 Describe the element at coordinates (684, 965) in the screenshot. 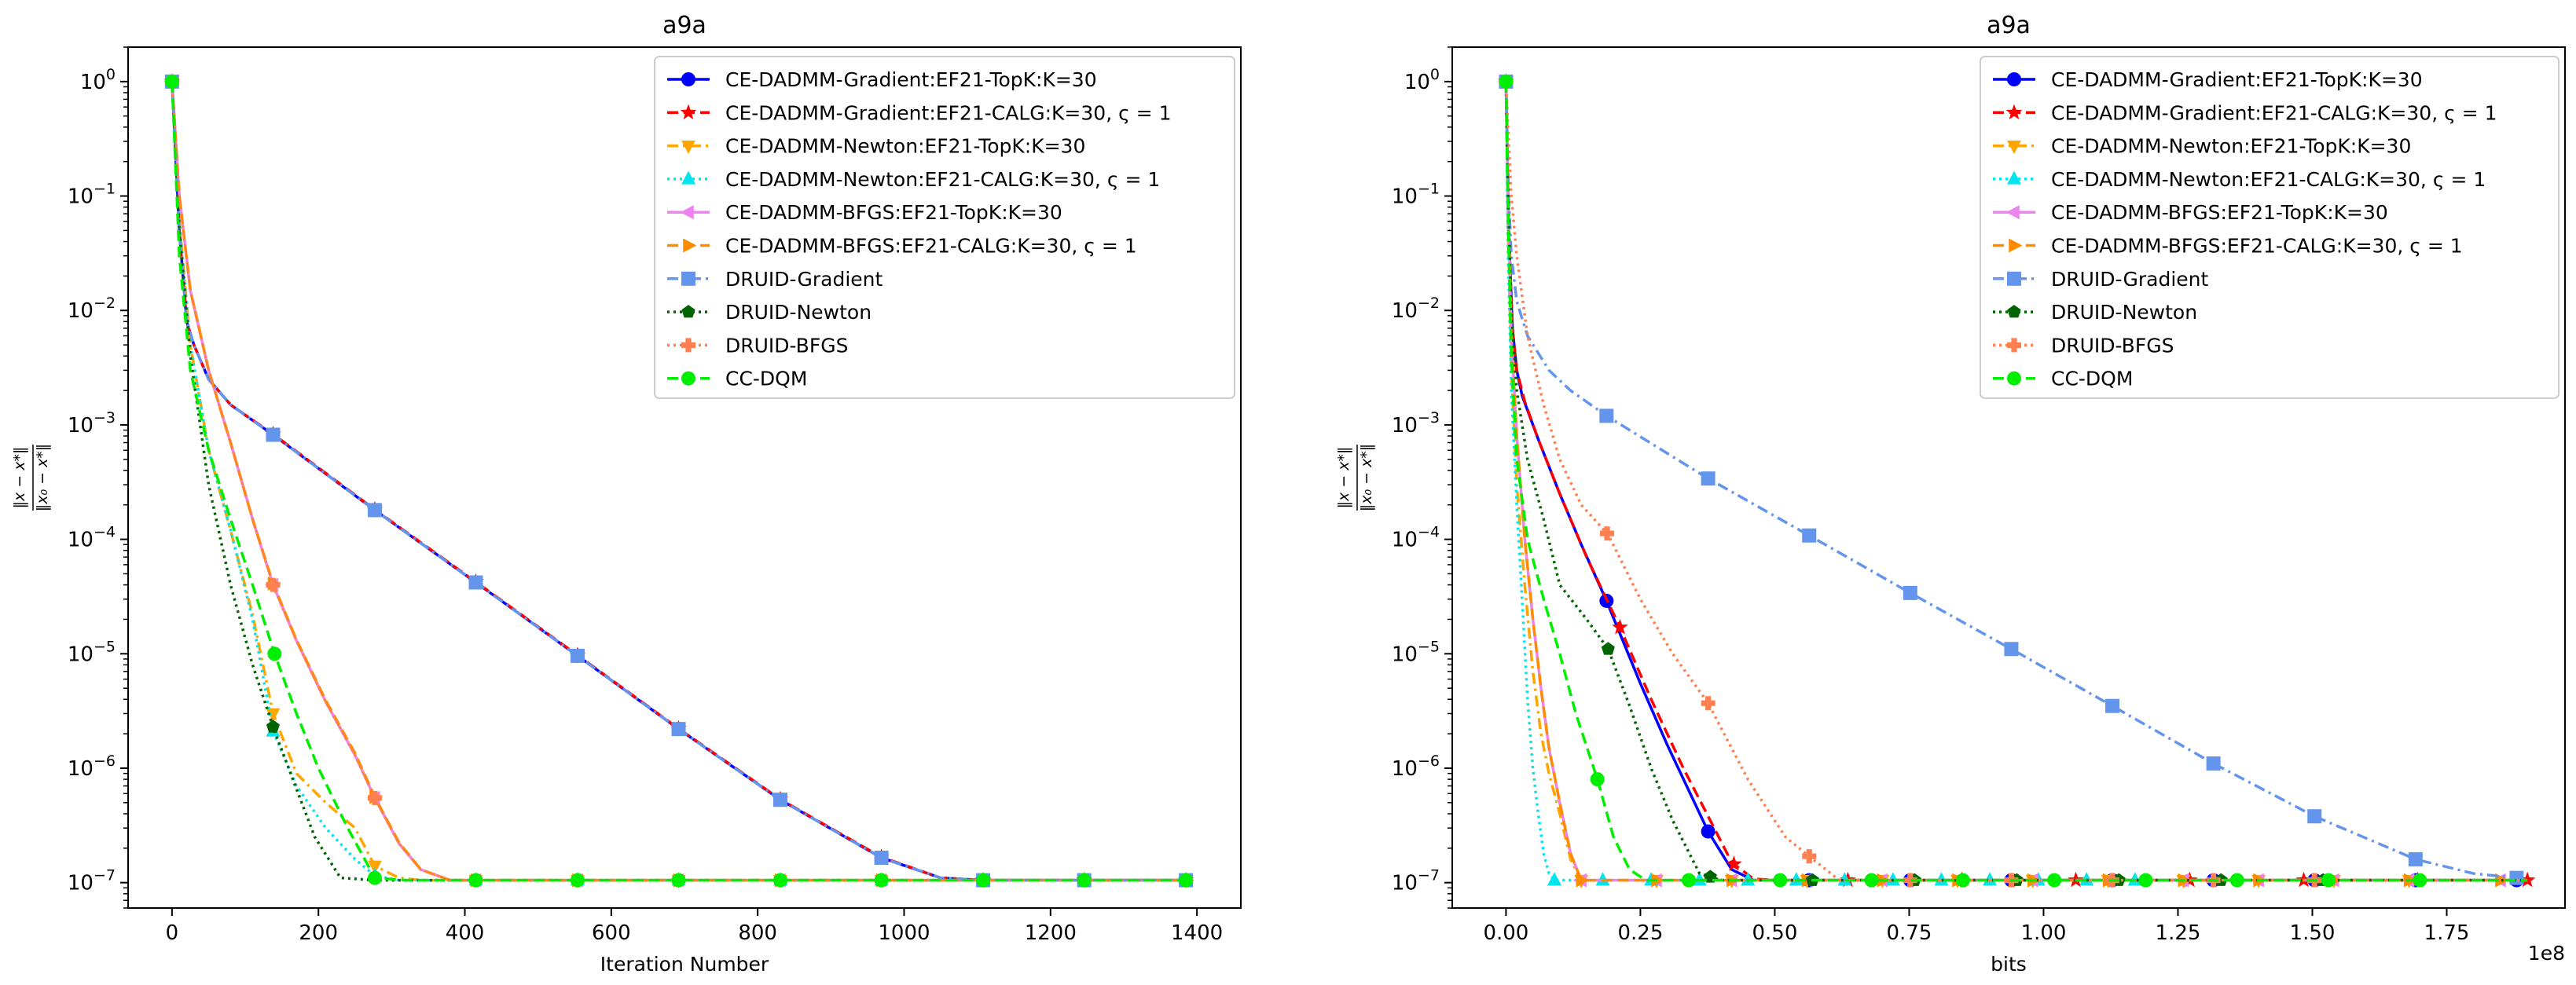

I see `x-axis-label: Iteration Number` at that location.